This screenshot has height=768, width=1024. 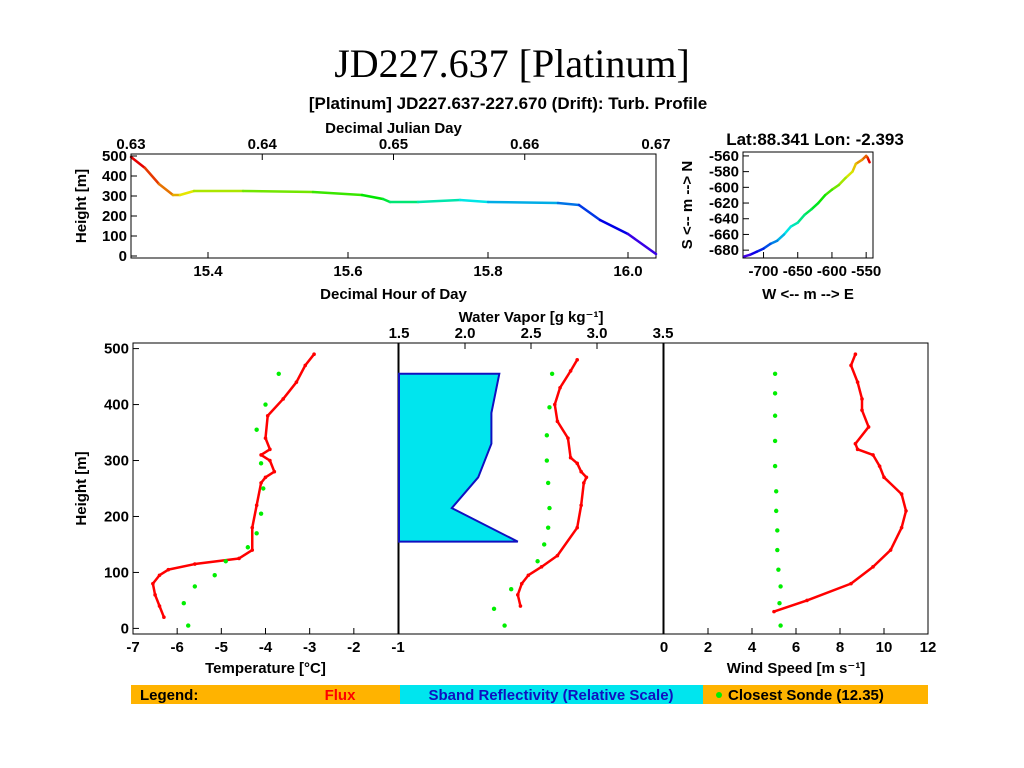 I want to click on water_vapor-top-tick-label: 1.5, so click(x=399, y=333).